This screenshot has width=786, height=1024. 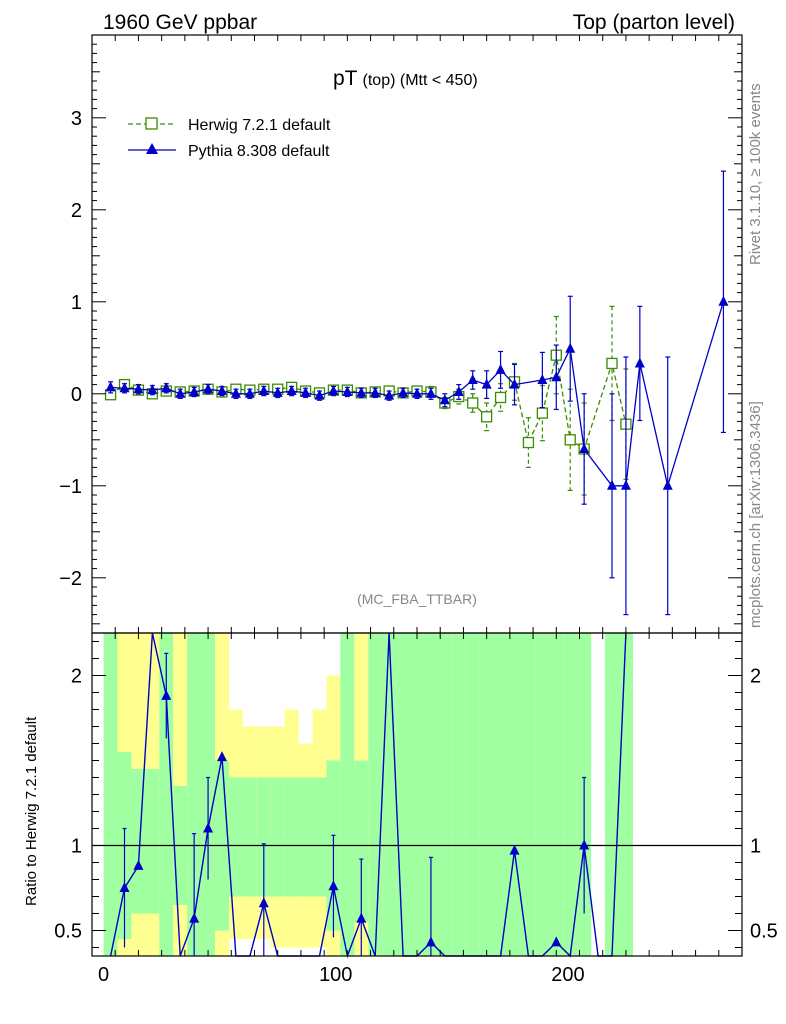 What do you see at coordinates (76, 119) in the screenshot?
I see `main-ytick-label: 3` at bounding box center [76, 119].